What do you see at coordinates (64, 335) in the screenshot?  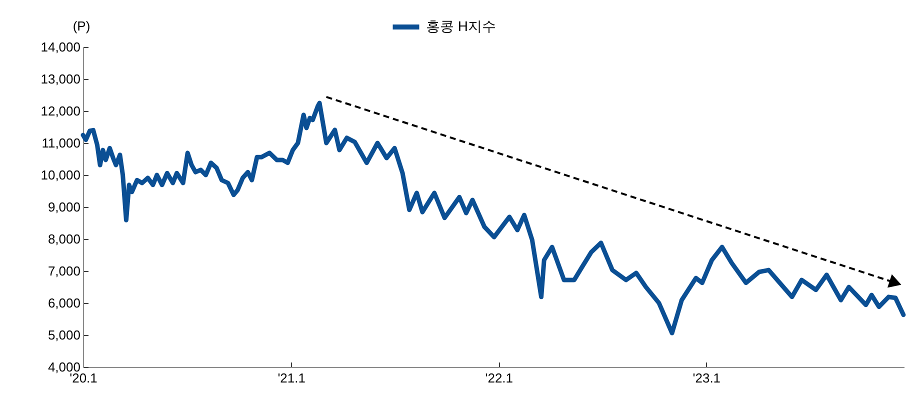 I see `y-tick-label: 5,000` at bounding box center [64, 335].